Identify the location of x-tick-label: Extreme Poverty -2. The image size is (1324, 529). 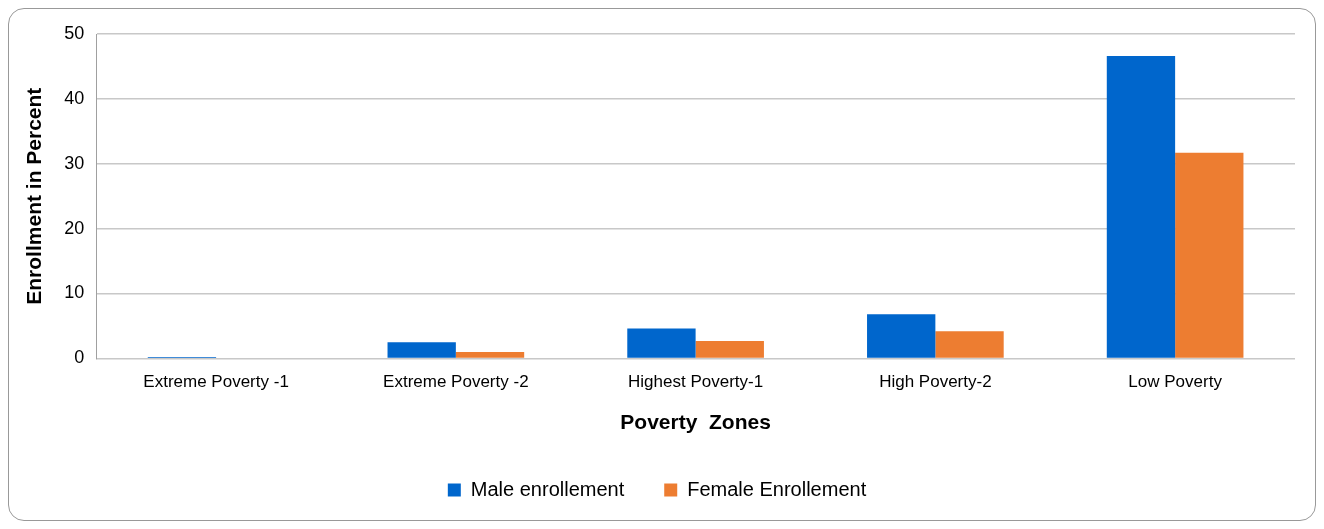
(456, 382).